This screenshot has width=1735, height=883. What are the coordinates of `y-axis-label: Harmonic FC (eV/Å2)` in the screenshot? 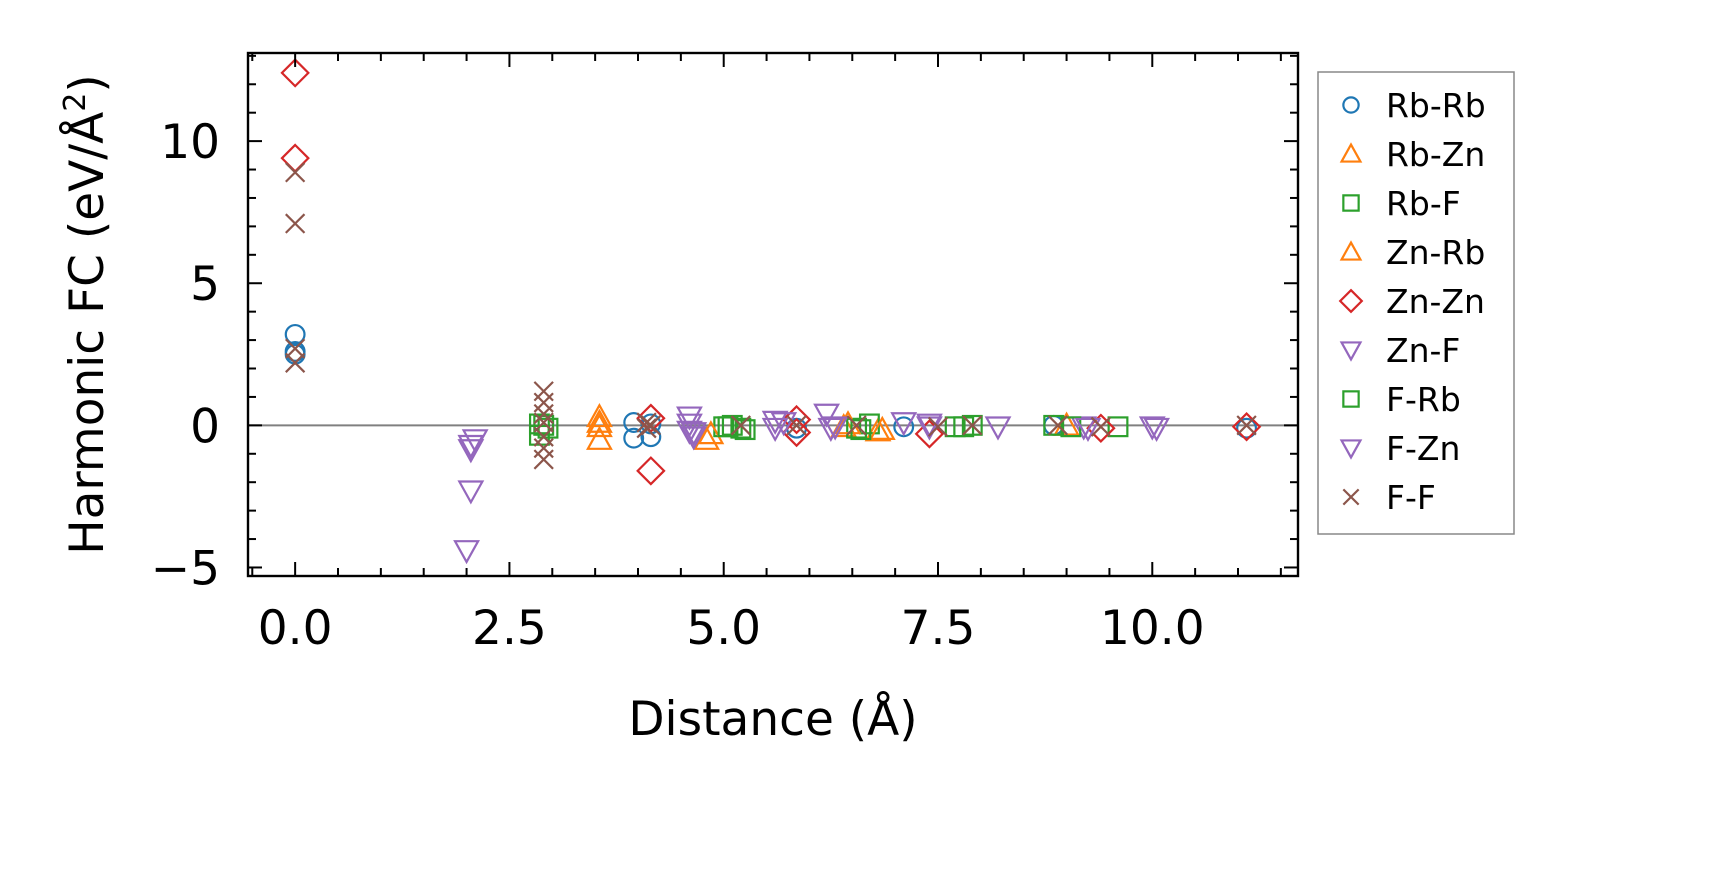 It's located at (86, 314).